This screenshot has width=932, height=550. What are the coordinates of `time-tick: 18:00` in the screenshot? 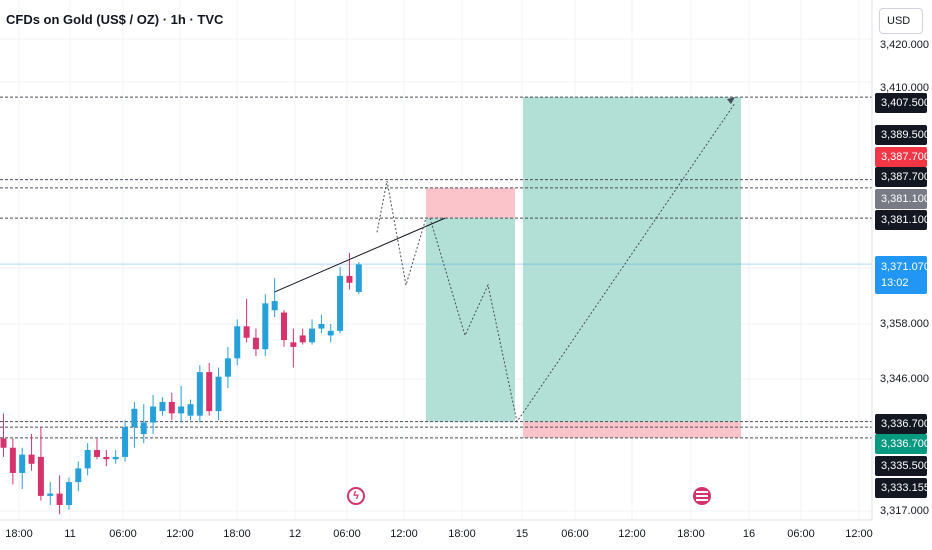 It's located at (462, 534).